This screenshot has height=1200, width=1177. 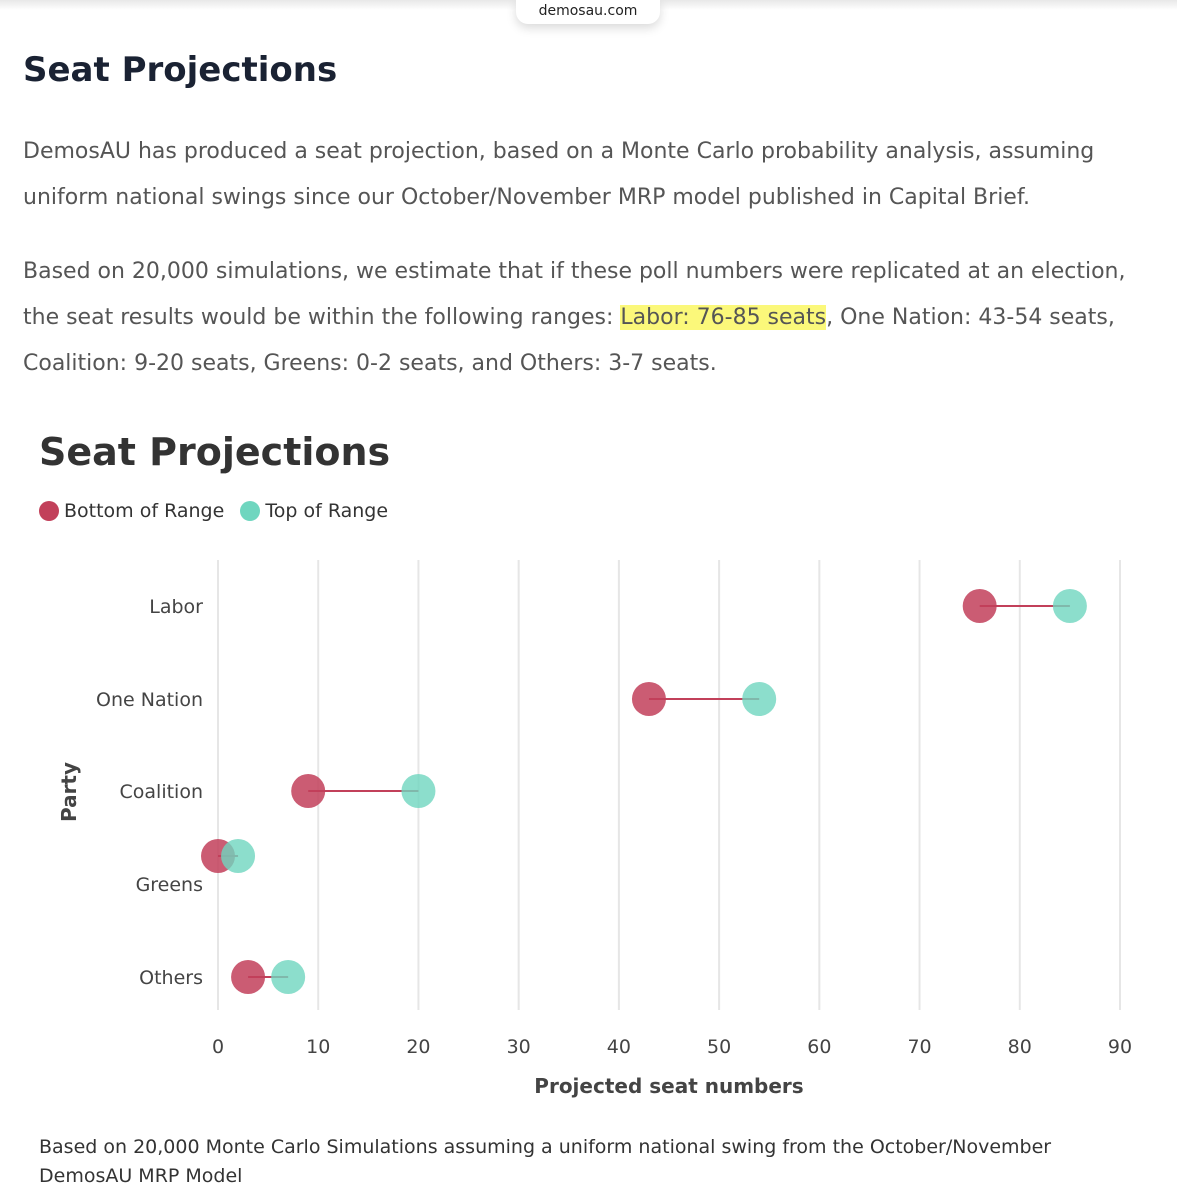 What do you see at coordinates (519, 1047) in the screenshot?
I see `x-tick-label: 30` at bounding box center [519, 1047].